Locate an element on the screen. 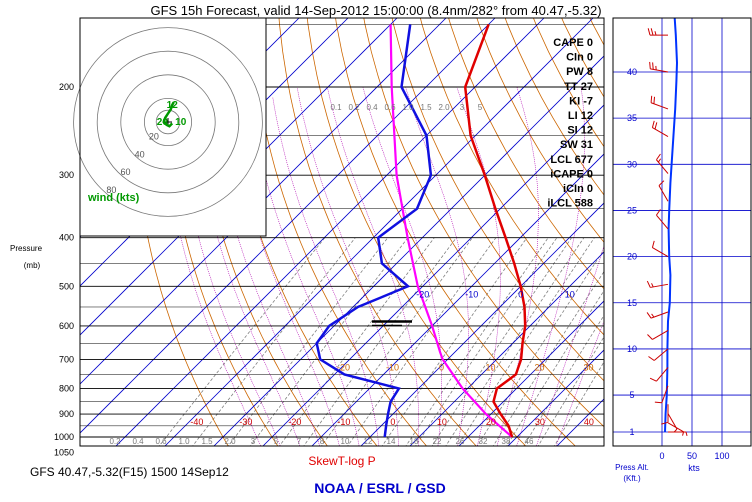  wind-barb-staff is located at coordinates (662, 374).